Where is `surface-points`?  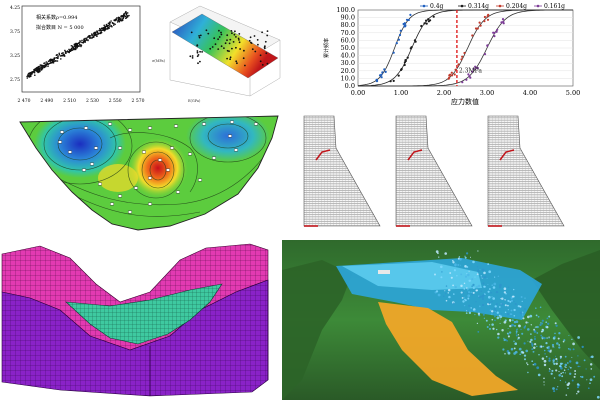
surface-points is located at coordinates (229, 48).